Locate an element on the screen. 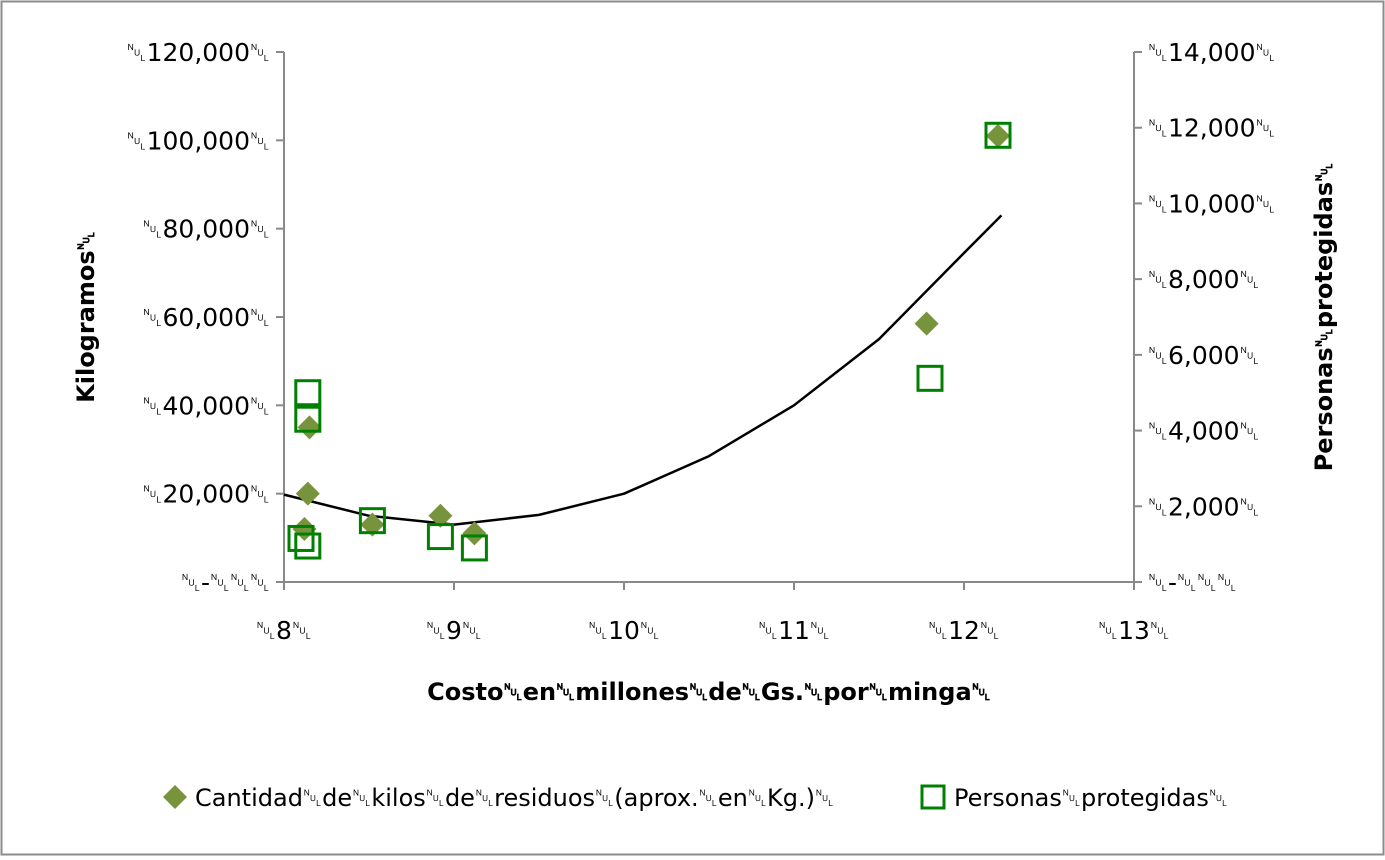 Image resolution: width=1385 pixels, height=860 pixels. y-left-tick-label: ␀-␀␀␀ is located at coordinates (225, 582).